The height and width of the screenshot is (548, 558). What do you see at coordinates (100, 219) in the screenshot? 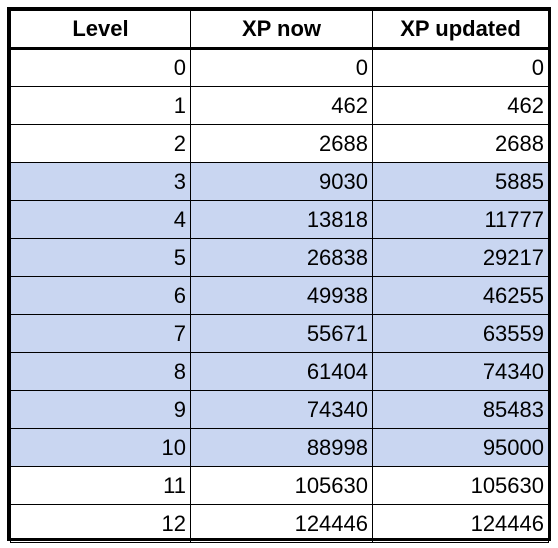
I see `cell-level: 4` at bounding box center [100, 219].